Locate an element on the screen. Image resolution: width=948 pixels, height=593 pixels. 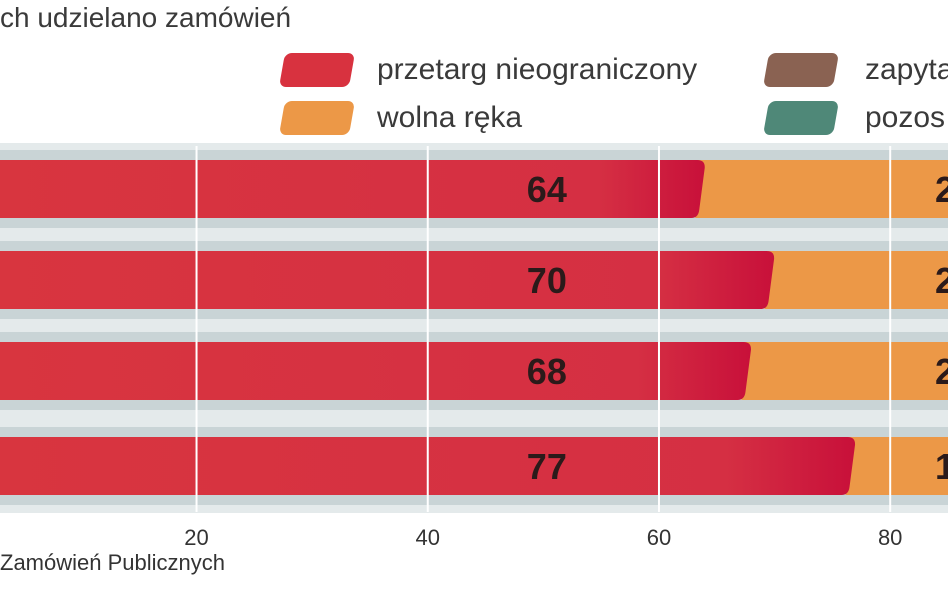
data-label-przetarg-2: 70 is located at coordinates (547, 280).